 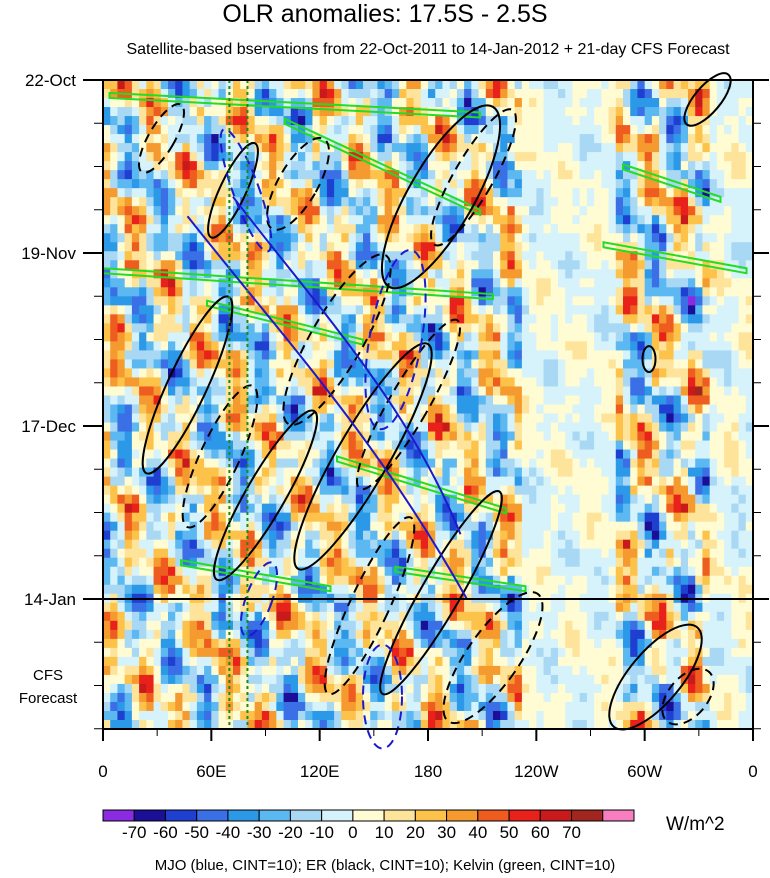 I want to click on colorbar-tick-label: 20, so click(x=415, y=832).